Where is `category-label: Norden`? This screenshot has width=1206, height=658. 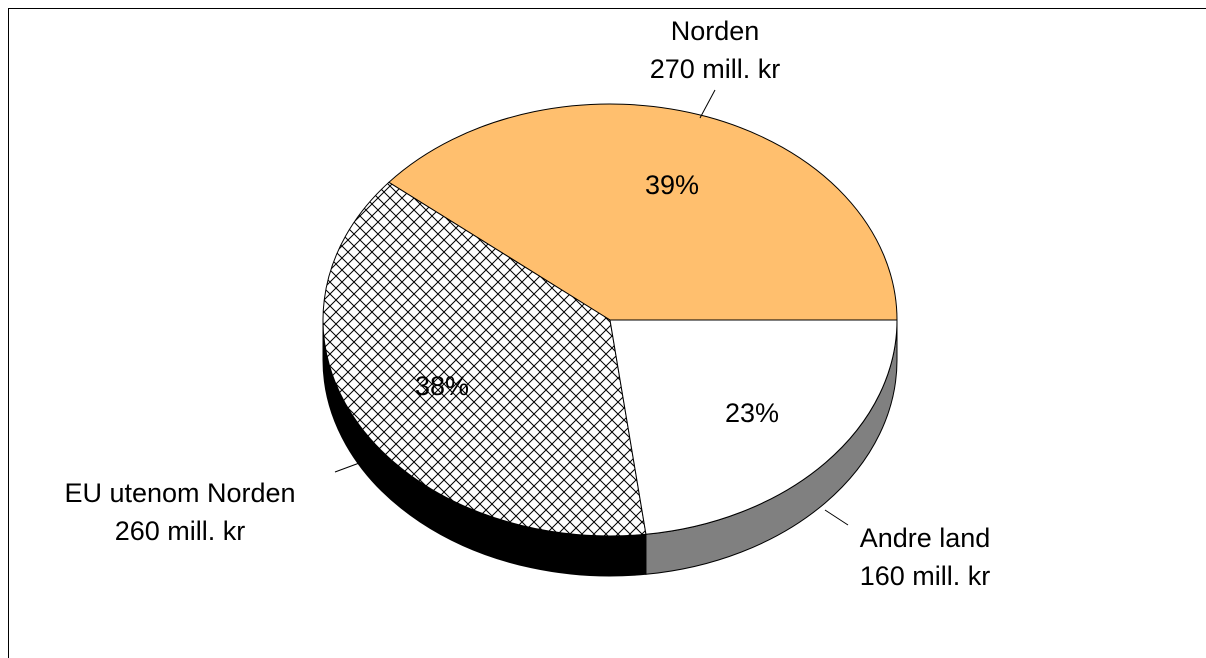 category-label: Norden is located at coordinates (715, 31).